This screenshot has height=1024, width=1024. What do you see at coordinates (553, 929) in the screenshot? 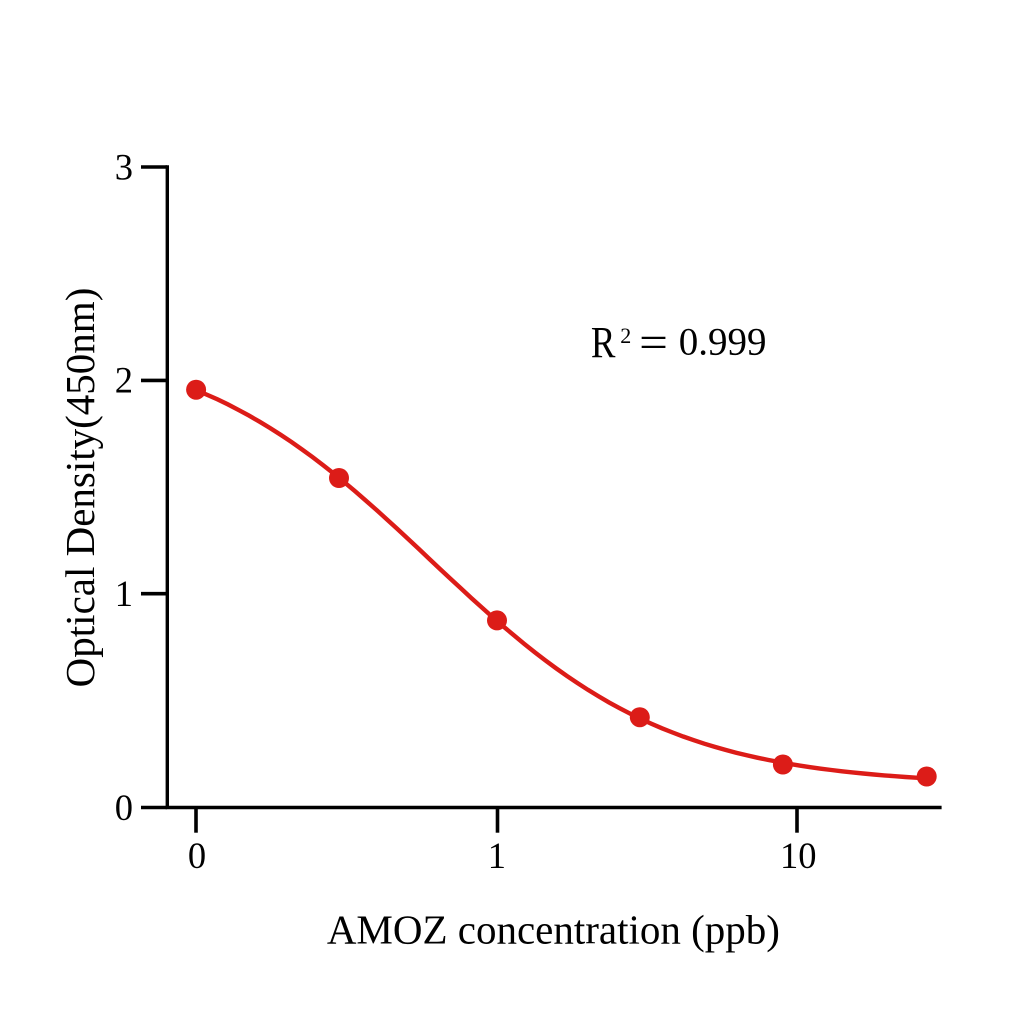
I see `svg-text: AMOZ concentration (ppb)` at bounding box center [553, 929].